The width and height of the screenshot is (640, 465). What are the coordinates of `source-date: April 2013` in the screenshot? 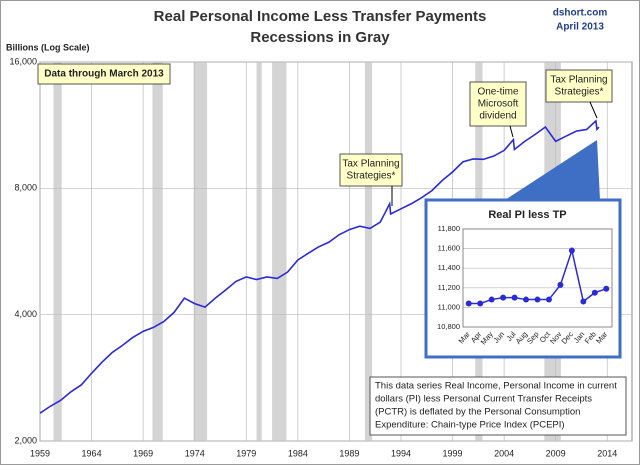 It's located at (580, 27).